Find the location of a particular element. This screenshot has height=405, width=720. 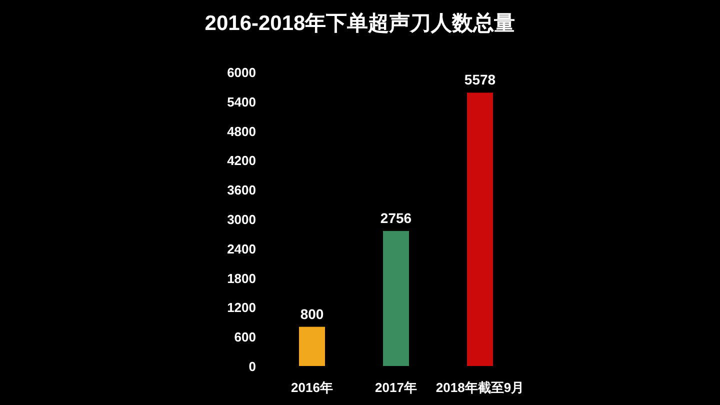

data-label: 5578 is located at coordinates (480, 80).